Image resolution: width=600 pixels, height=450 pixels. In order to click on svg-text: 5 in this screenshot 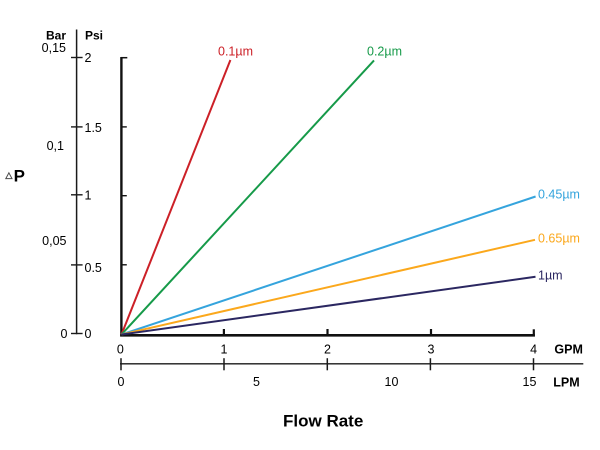, I will do `click(256, 382)`.